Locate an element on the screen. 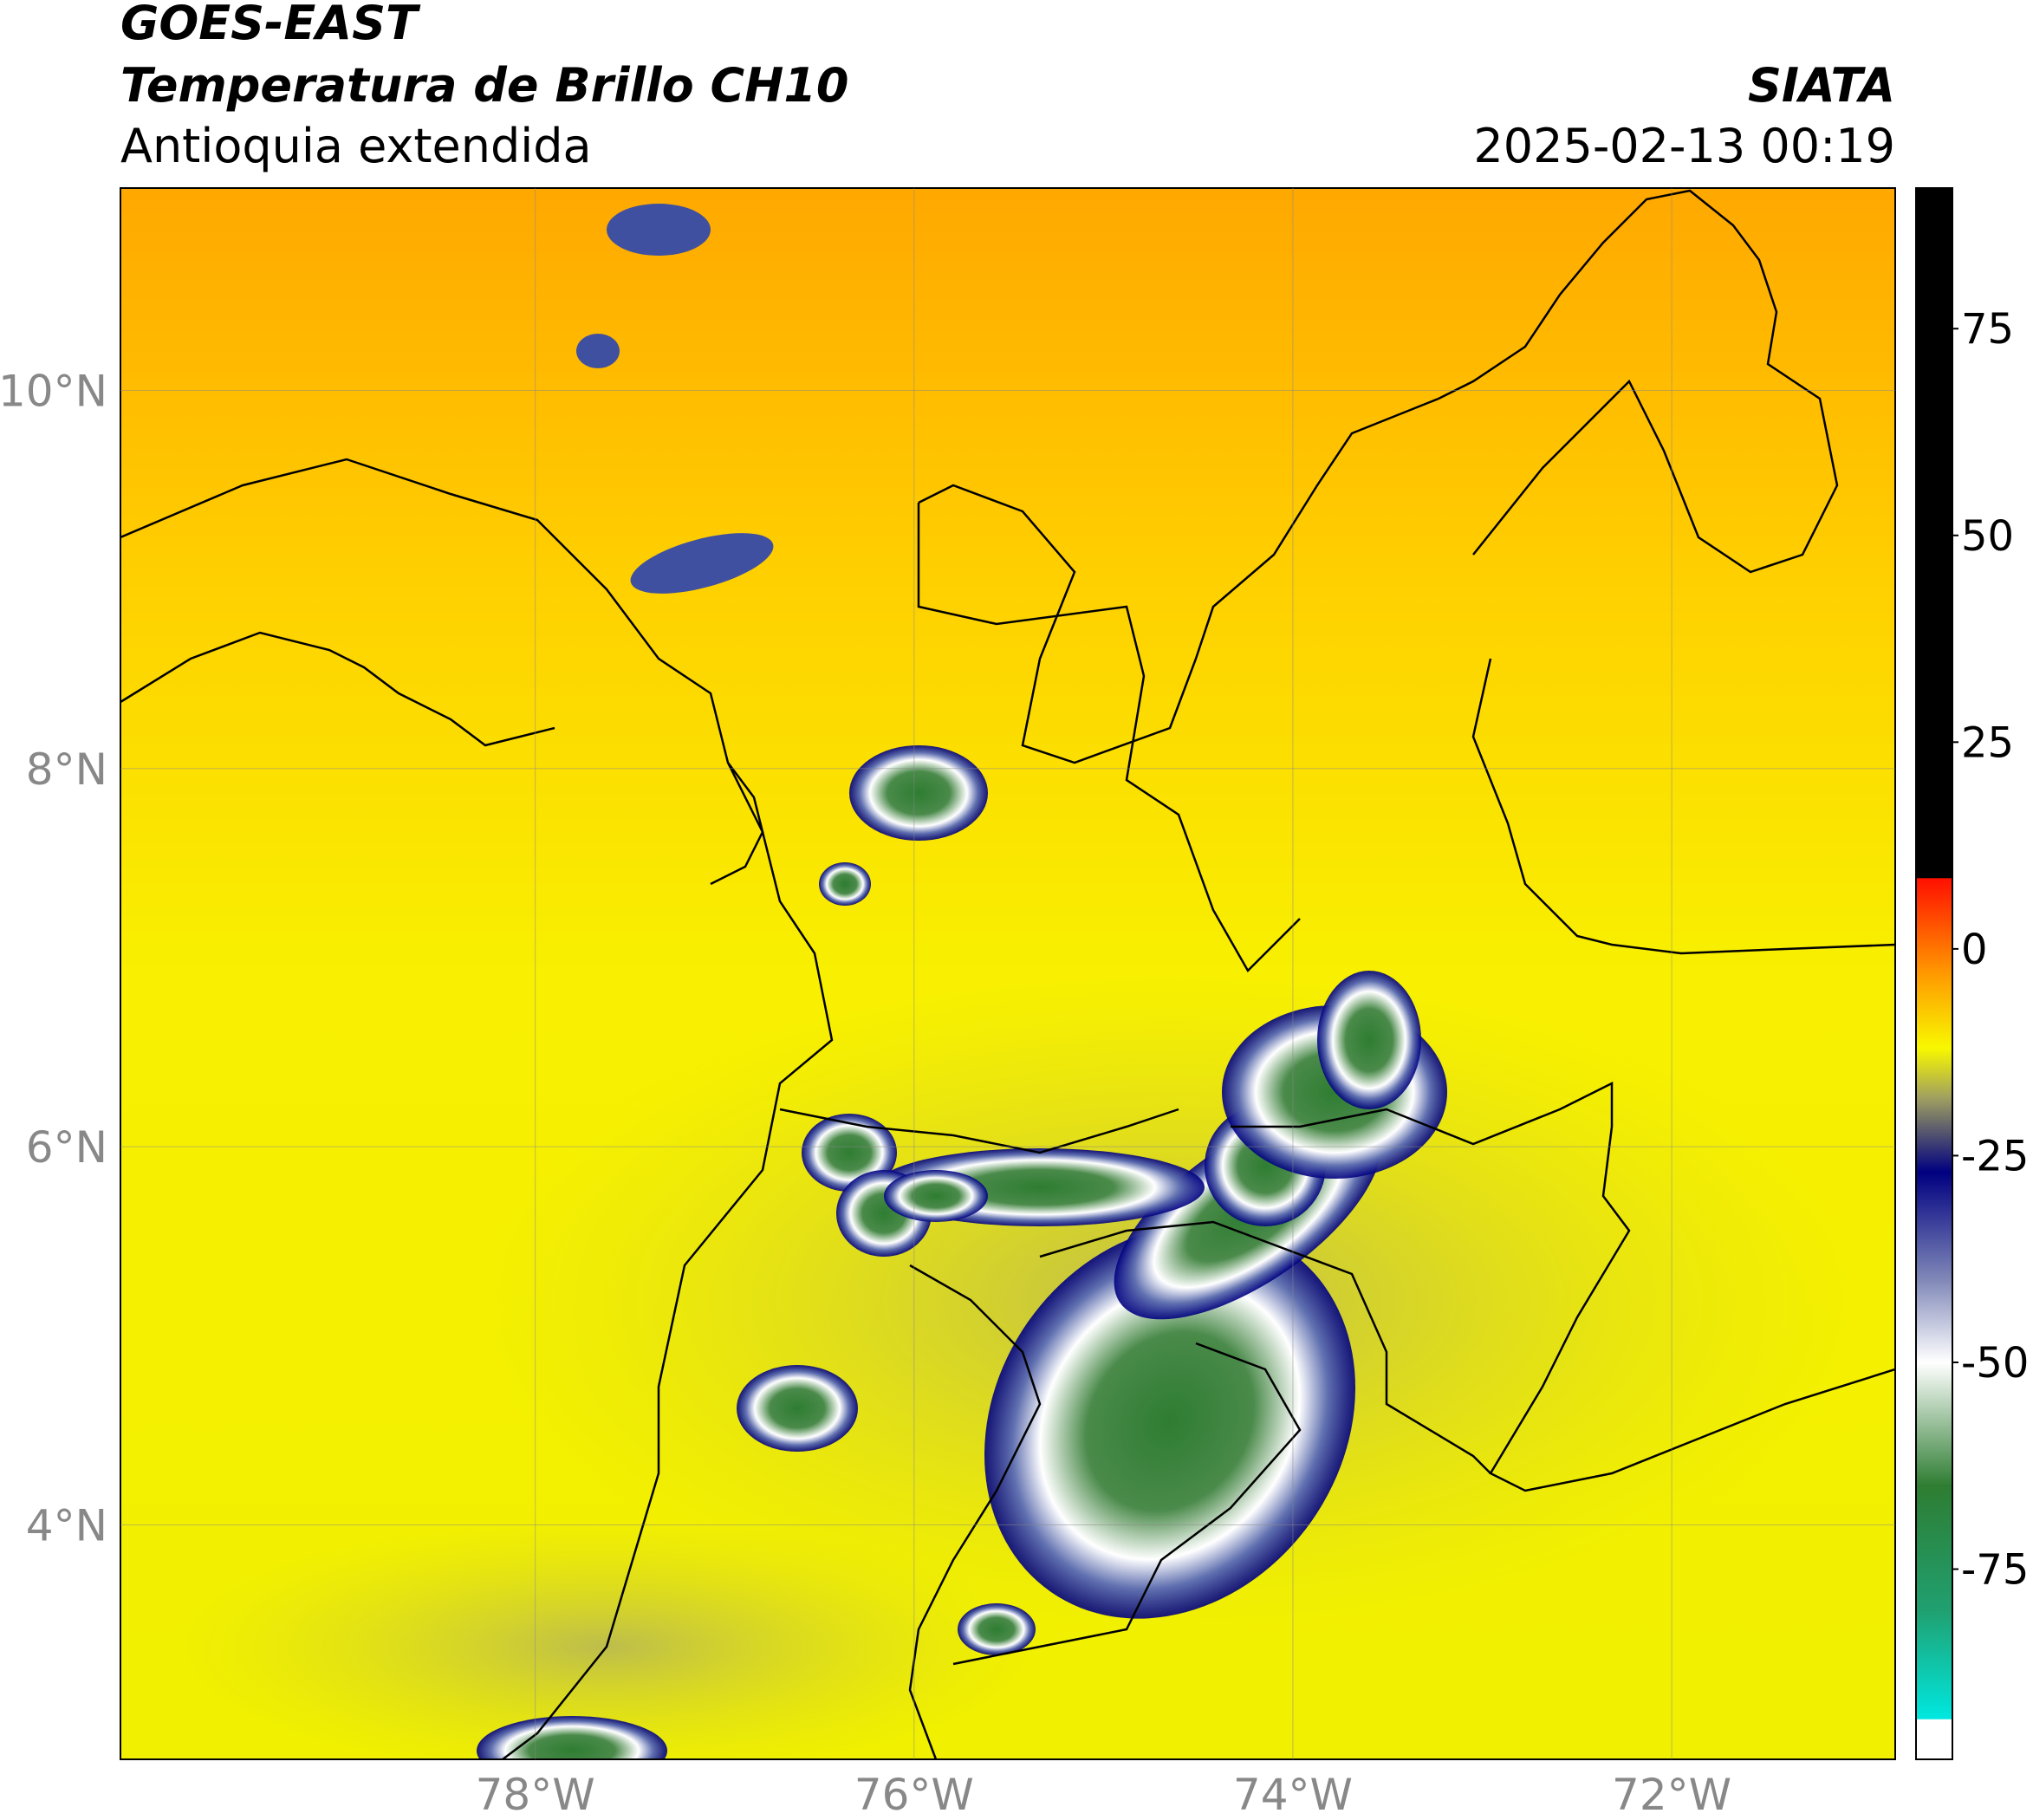 The image size is (2033, 1820). y-tick-label: 4°N is located at coordinates (66, 1525).